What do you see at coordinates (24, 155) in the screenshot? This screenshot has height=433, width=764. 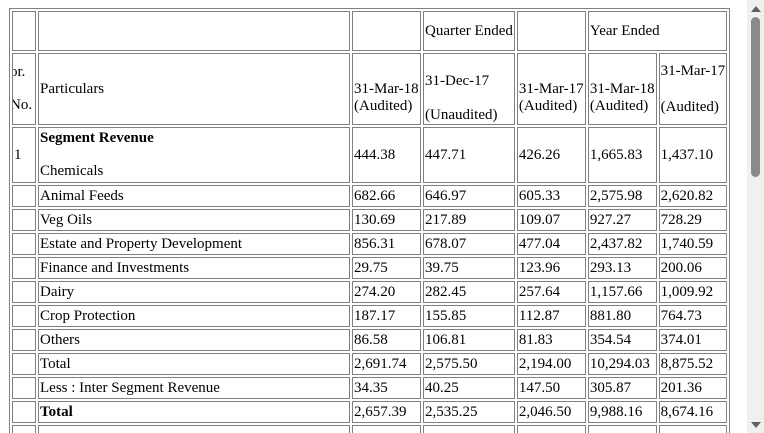 I see `section-number: 1` at bounding box center [24, 155].